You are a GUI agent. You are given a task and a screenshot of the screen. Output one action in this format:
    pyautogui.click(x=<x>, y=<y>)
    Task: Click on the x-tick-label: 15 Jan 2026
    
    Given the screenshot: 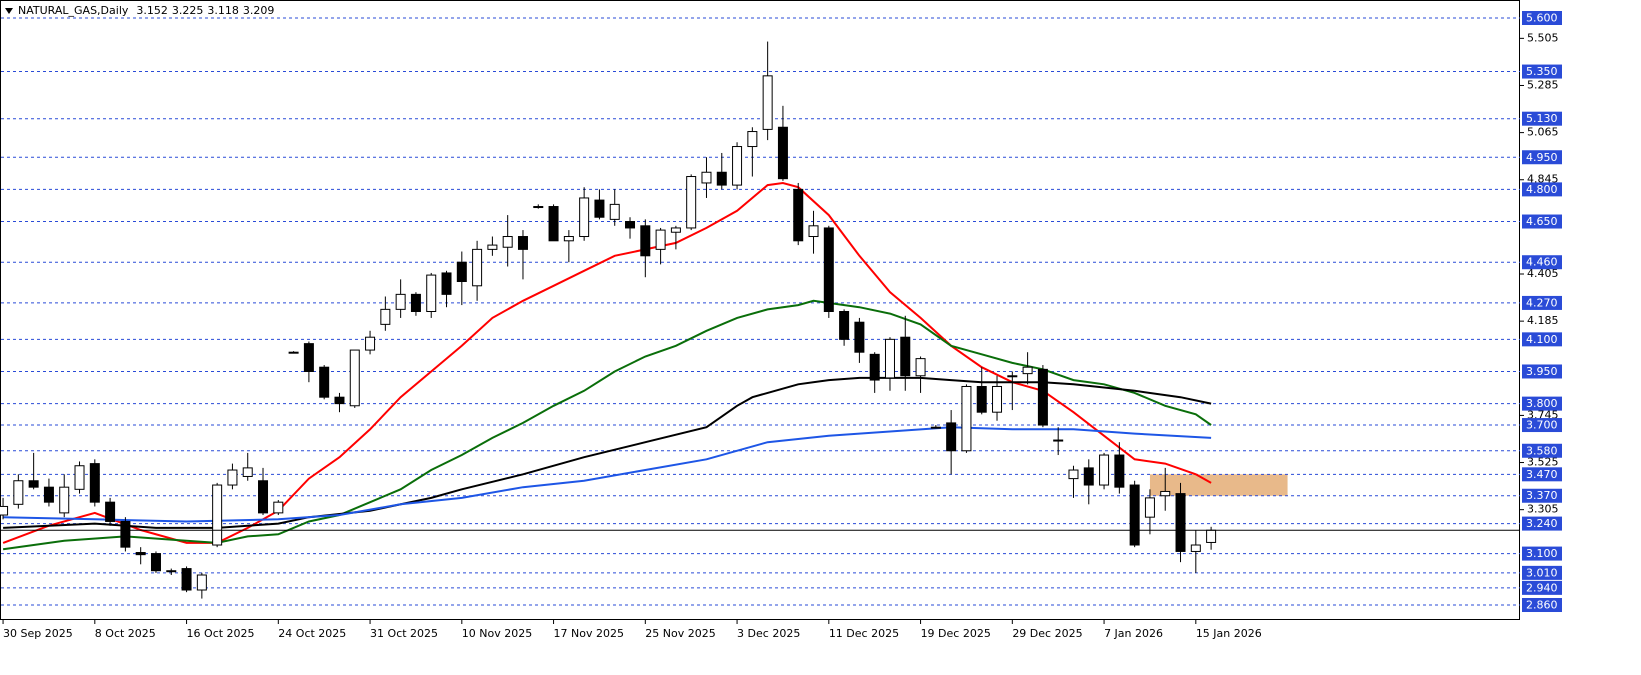 What is the action you would take?
    pyautogui.click(x=1229, y=633)
    